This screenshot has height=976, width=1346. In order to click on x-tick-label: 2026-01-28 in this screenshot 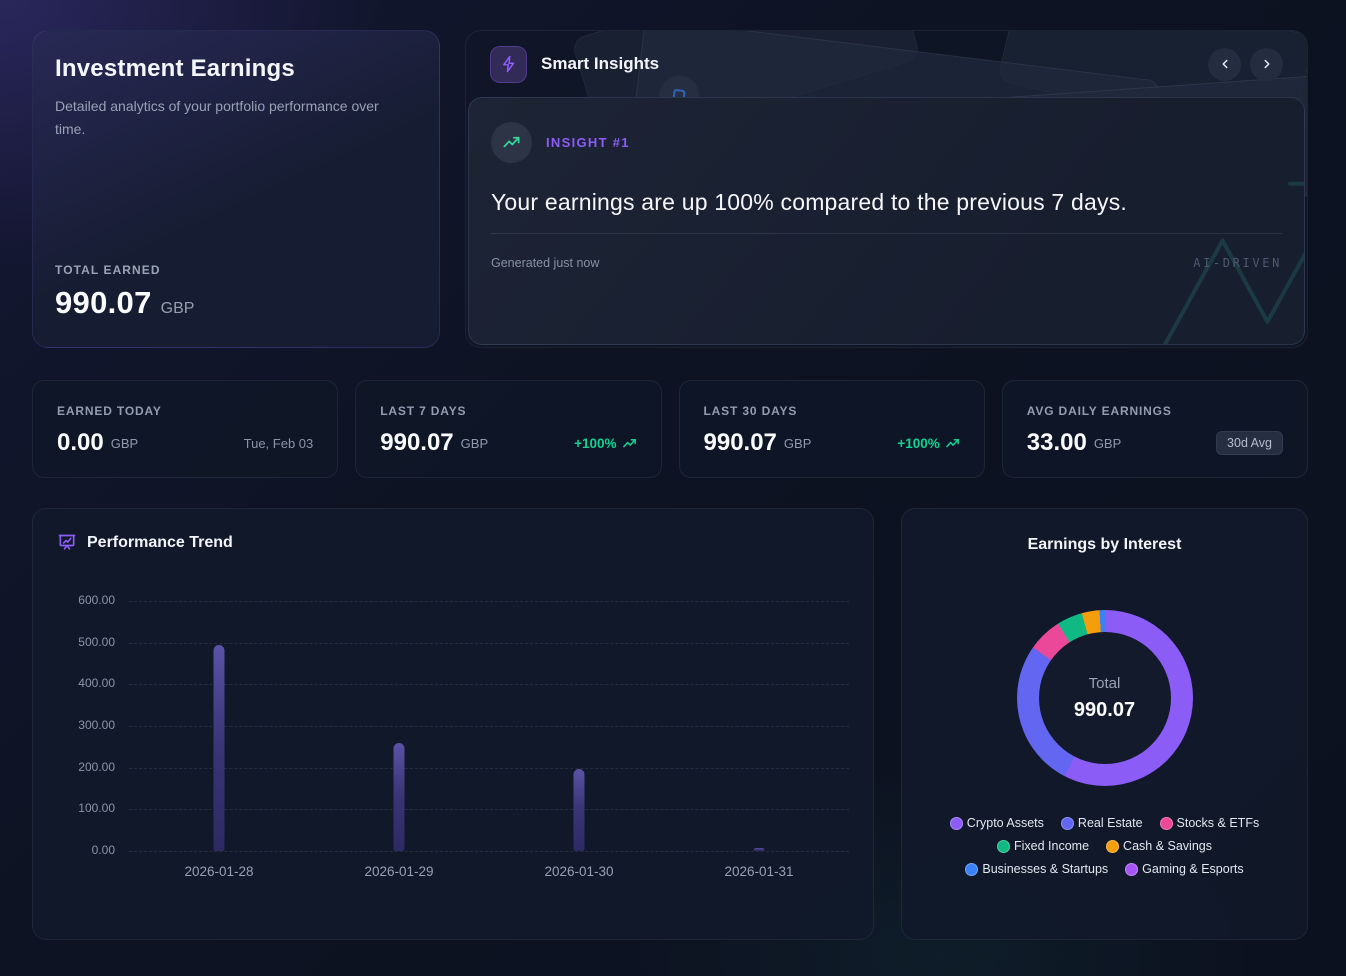, I will do `click(219, 871)`.